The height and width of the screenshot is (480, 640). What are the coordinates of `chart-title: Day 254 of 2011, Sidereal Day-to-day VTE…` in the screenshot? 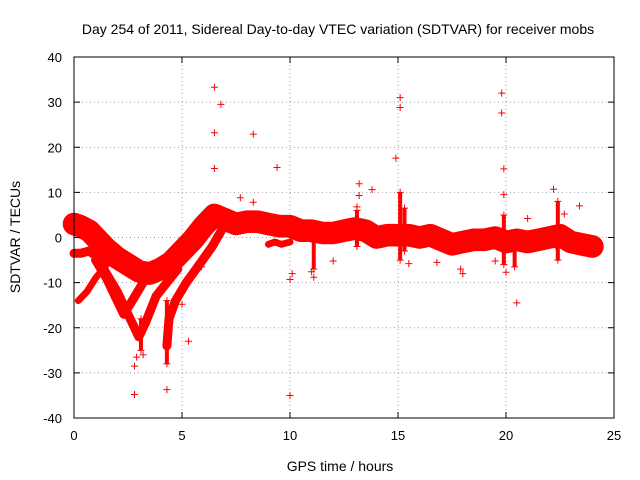 It's located at (338, 29).